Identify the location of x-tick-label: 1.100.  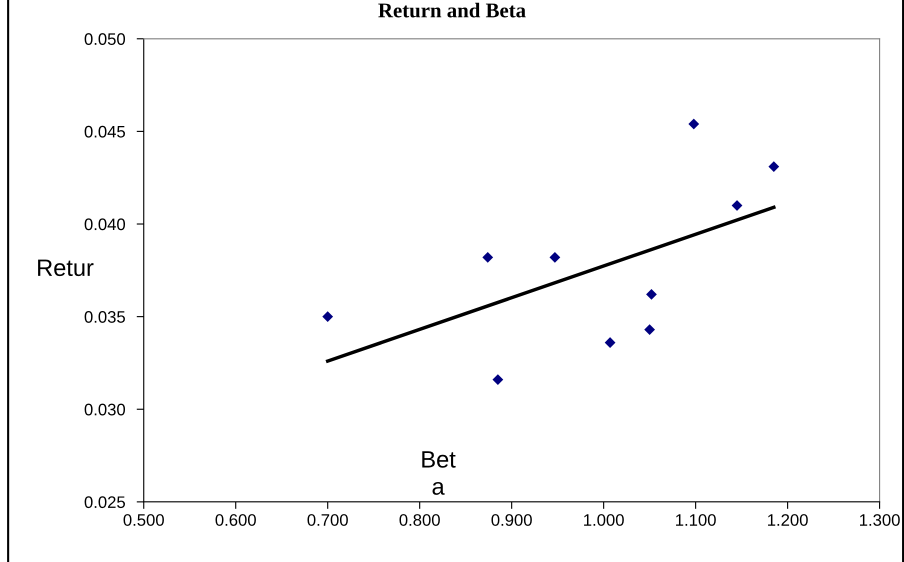
(696, 520).